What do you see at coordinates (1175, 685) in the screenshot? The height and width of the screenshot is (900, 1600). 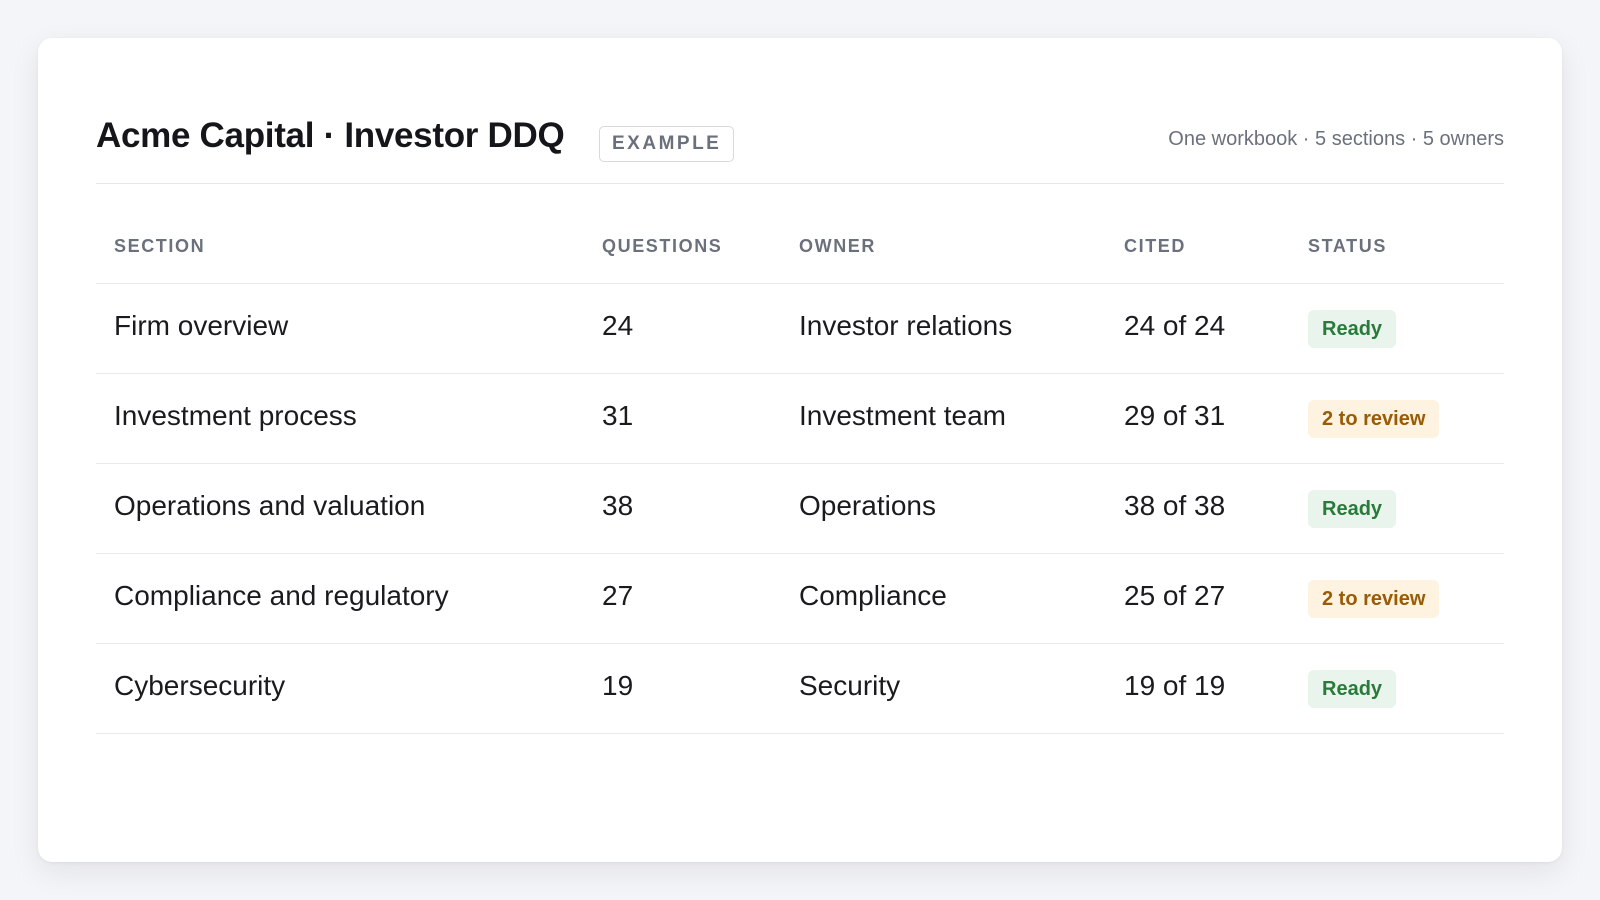 I see `cited-cell: 19 of 19` at bounding box center [1175, 685].